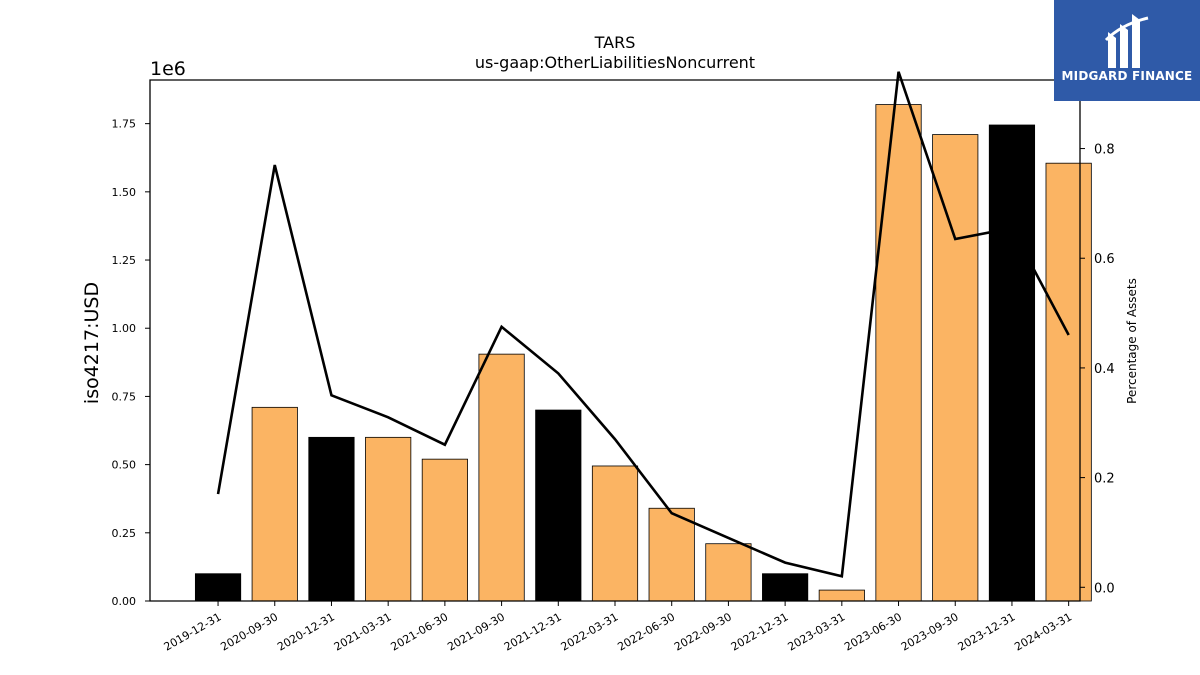 Image resolution: width=1200 pixels, height=675 pixels. Describe the element at coordinates (1104, 150) in the screenshot. I see `y2-tick-label: 0.8` at that location.